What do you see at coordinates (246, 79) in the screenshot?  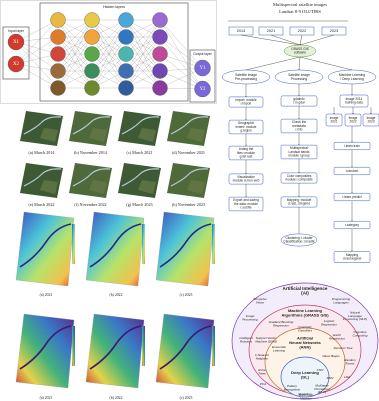 I see `label: Pre-processing` at bounding box center [246, 79].